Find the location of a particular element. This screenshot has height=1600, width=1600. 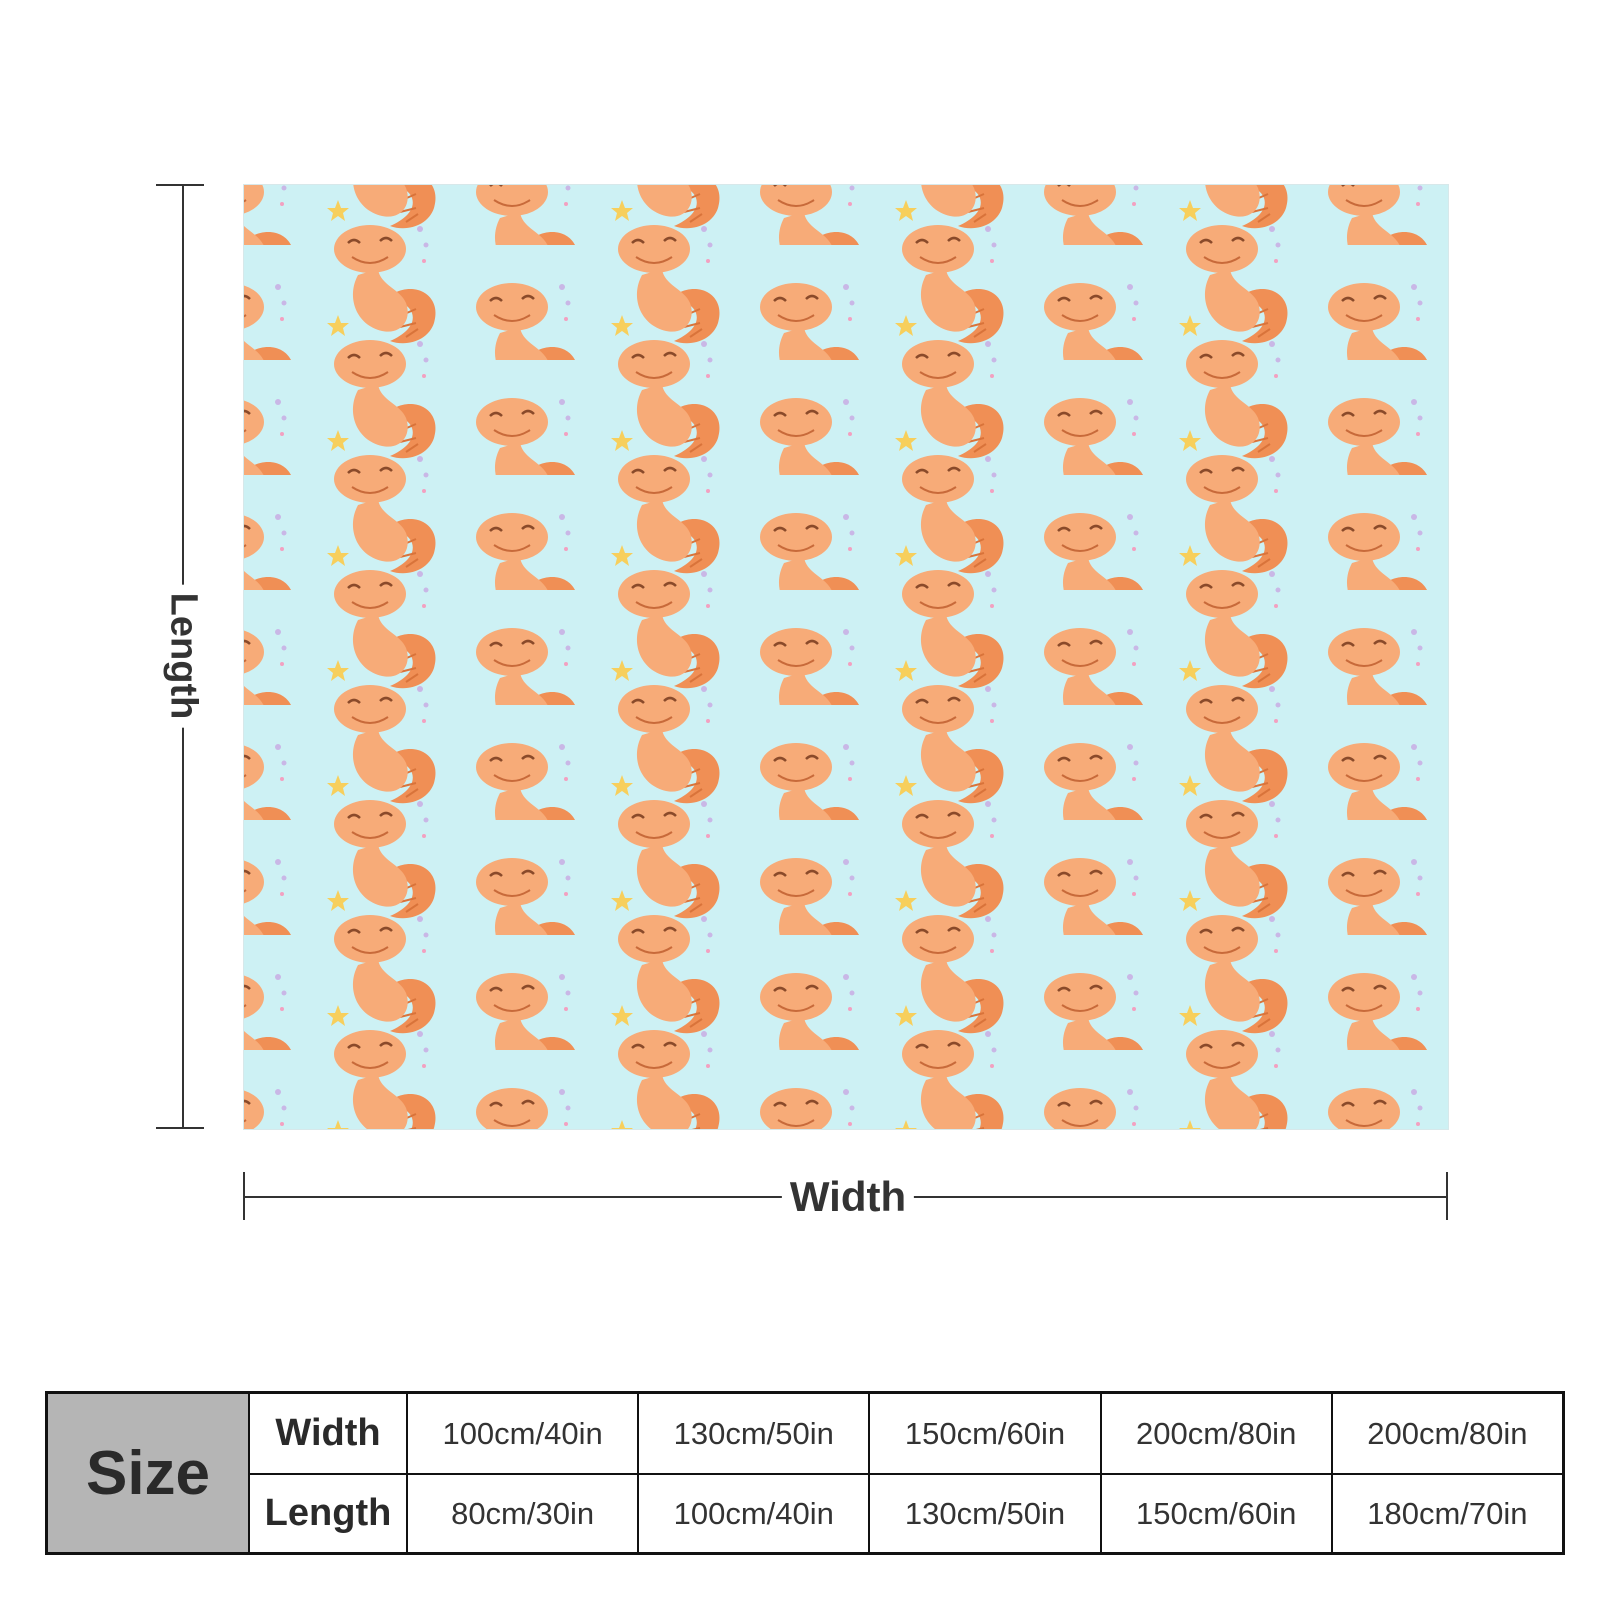

length-cell: 180cm/70in is located at coordinates (1446, 1512).